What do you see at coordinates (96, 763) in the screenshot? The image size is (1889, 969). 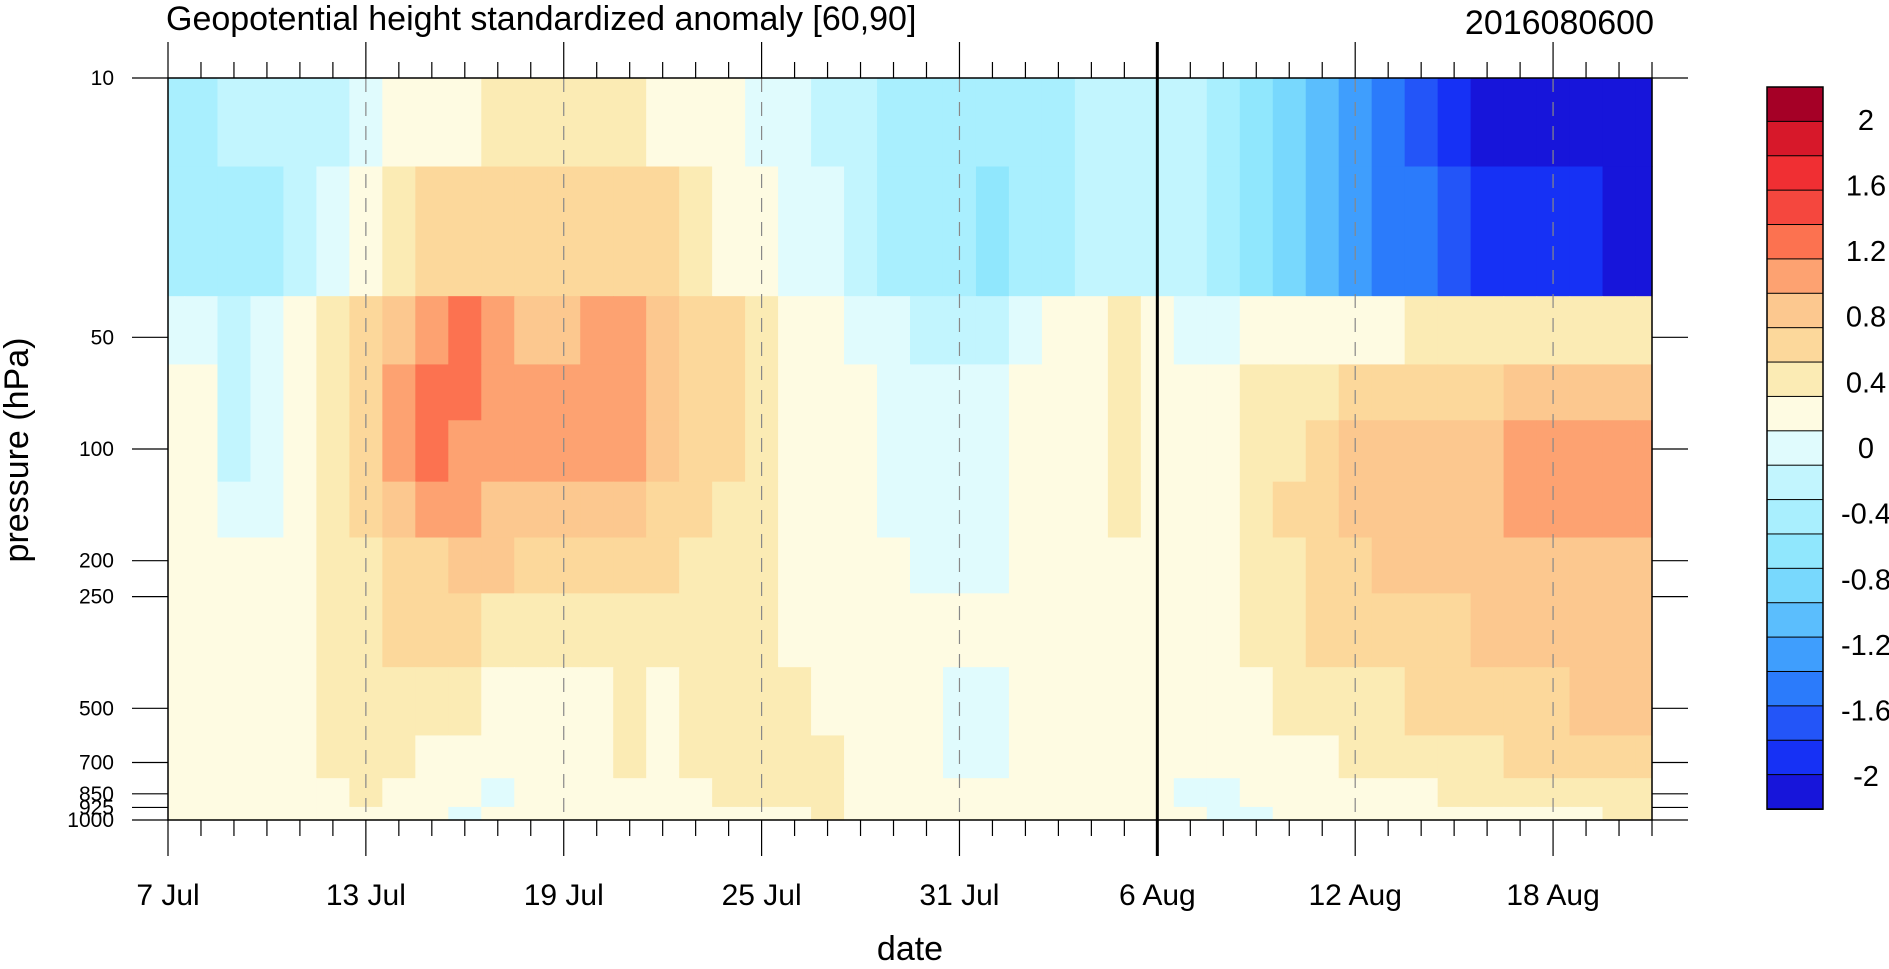 I see `y-tick-label: 700` at bounding box center [96, 763].